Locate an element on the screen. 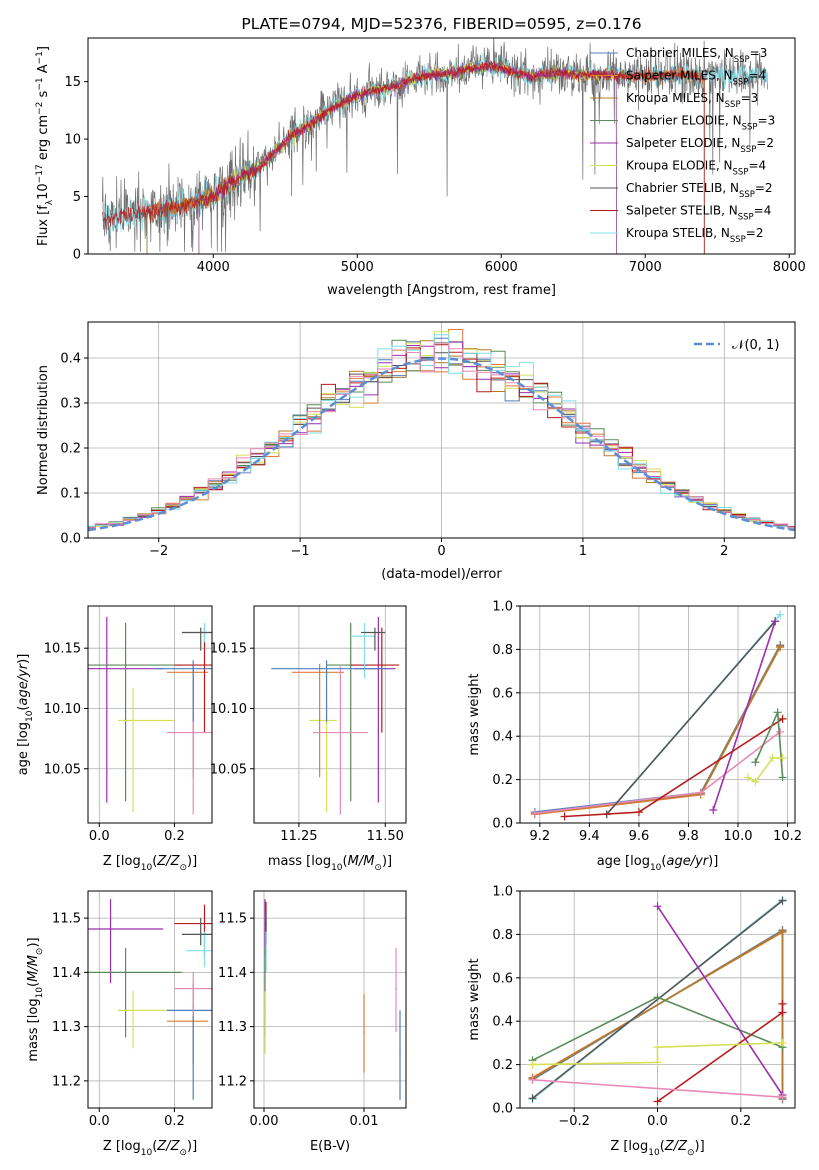  x-tick-label: 8000 is located at coordinates (789, 267).